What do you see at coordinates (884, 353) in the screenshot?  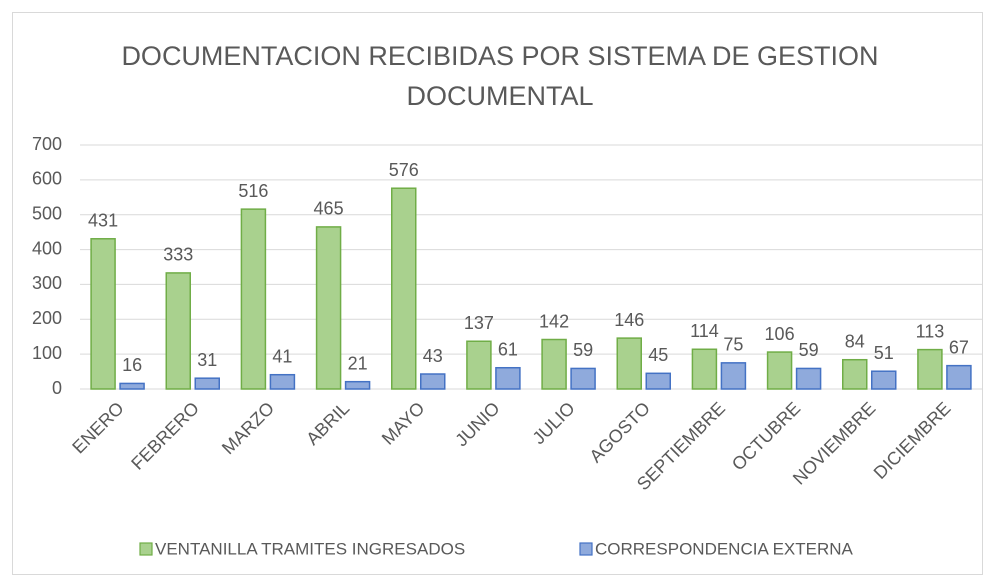 I see `data-label: 51` at bounding box center [884, 353].